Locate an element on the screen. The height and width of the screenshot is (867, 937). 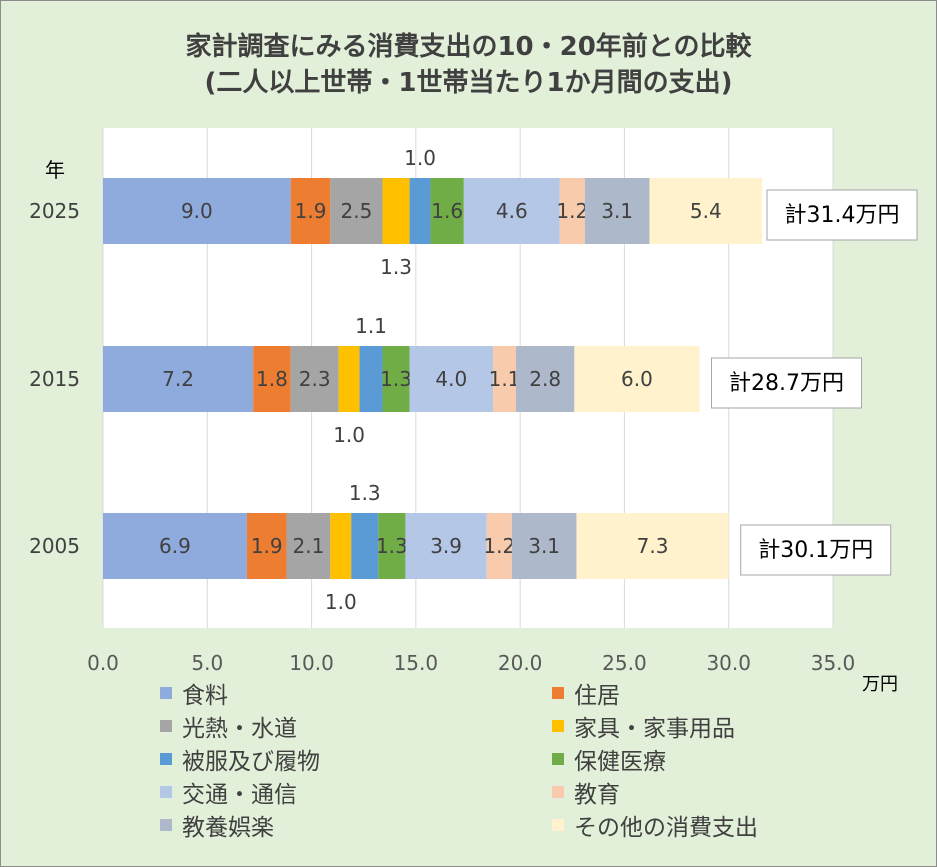
data-label: 4.0 is located at coordinates (451, 379).